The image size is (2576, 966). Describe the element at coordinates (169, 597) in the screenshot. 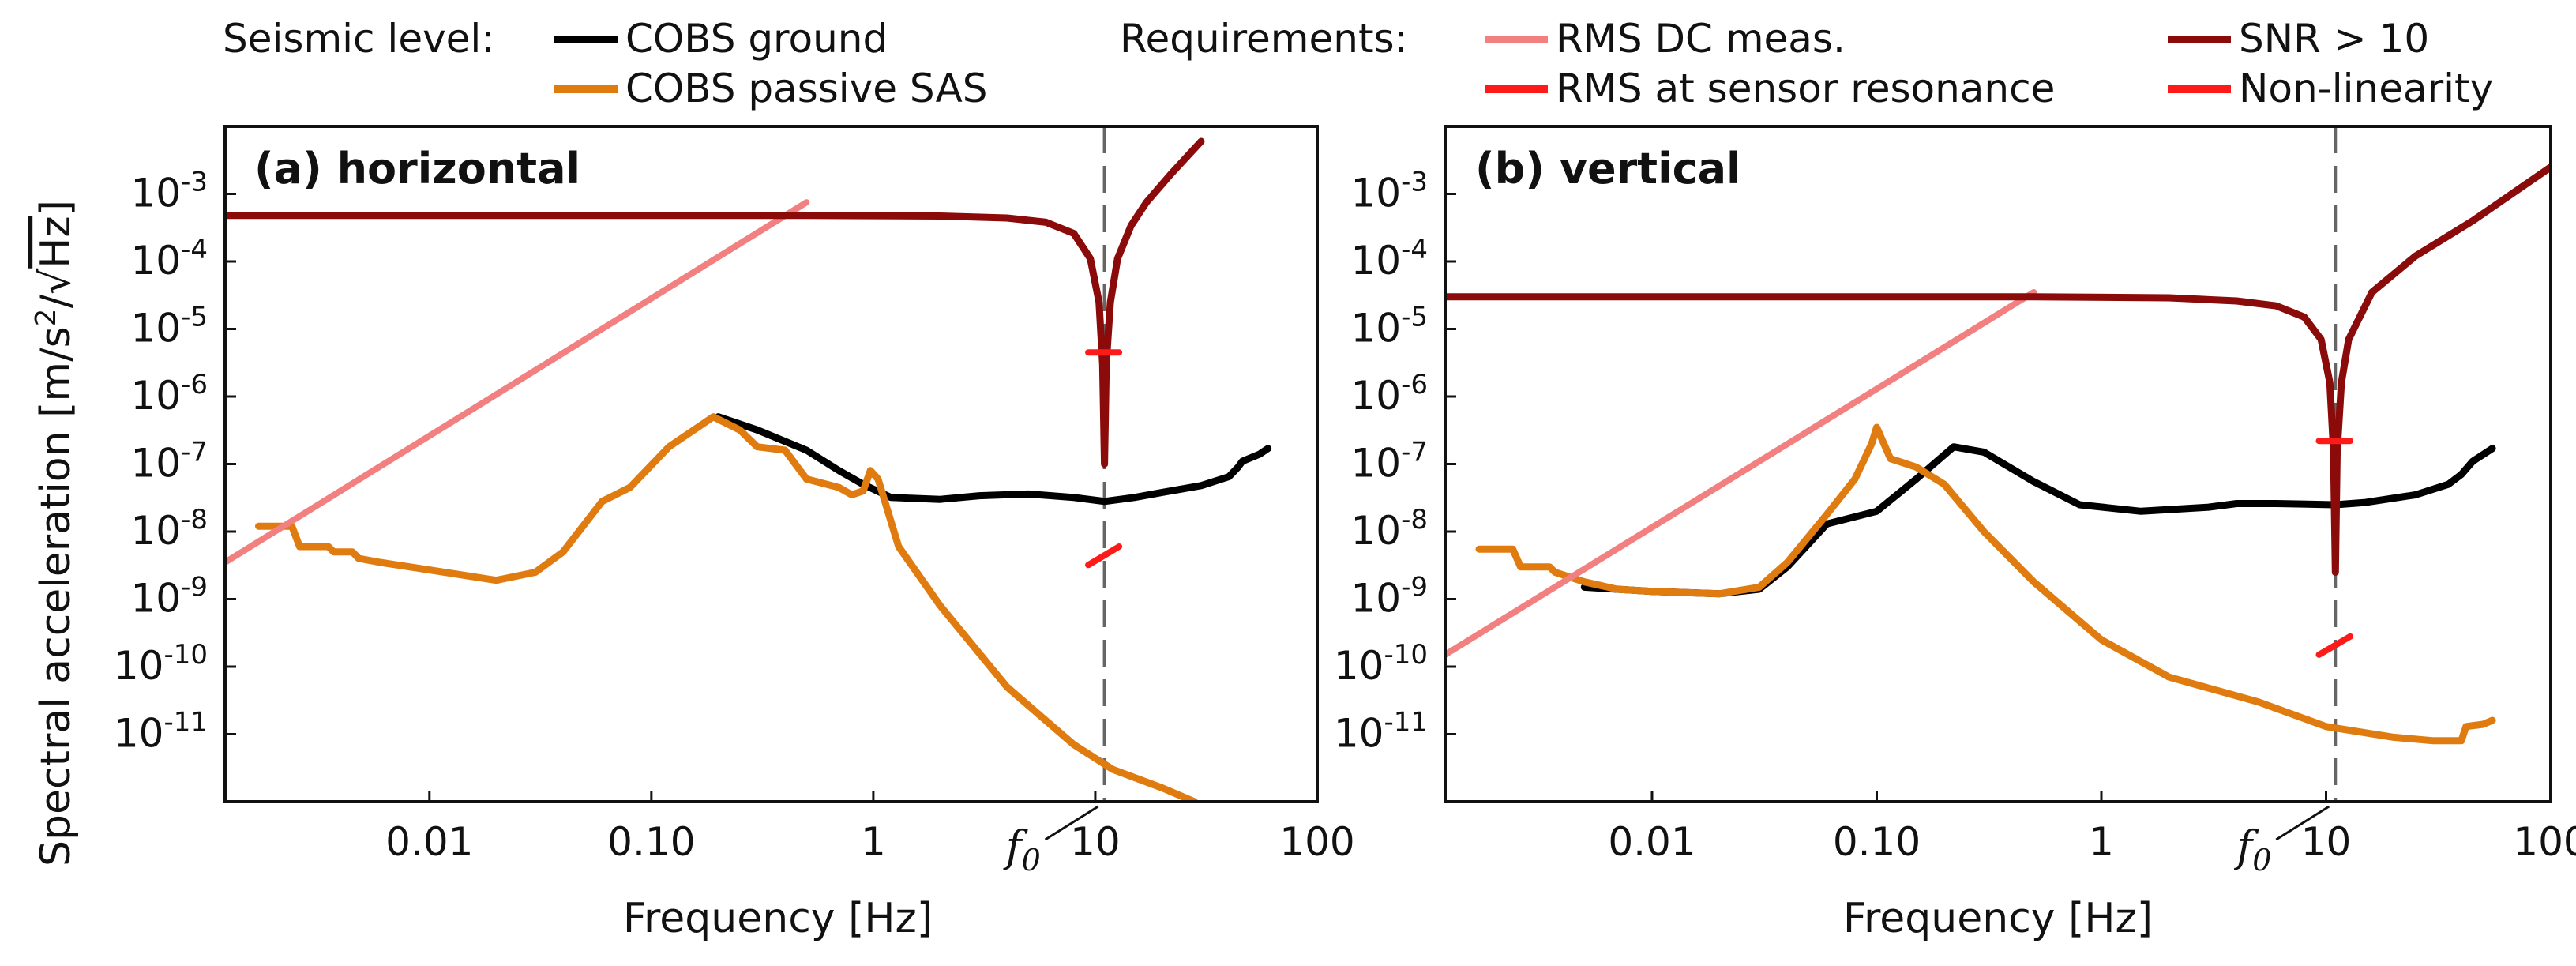

I see `panel-a-y-tick-label: 10⁻⁹` at that location.